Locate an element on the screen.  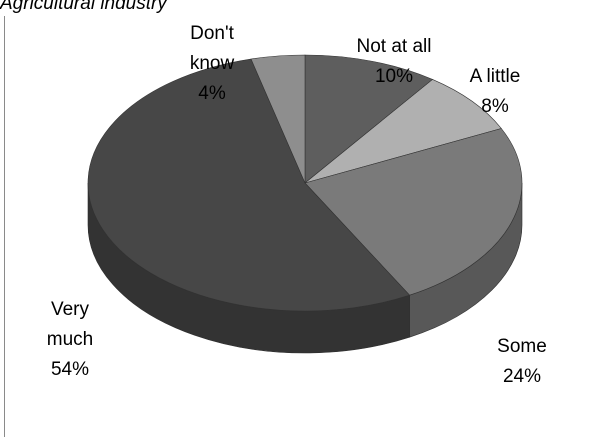
pie-slice-some is located at coordinates (413, 212).